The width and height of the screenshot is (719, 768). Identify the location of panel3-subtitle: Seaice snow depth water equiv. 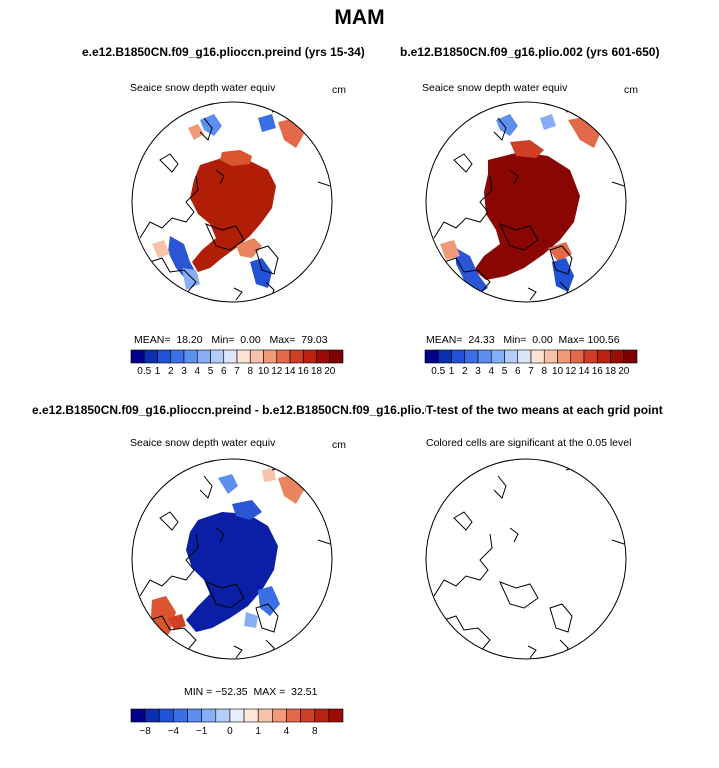
(203, 443).